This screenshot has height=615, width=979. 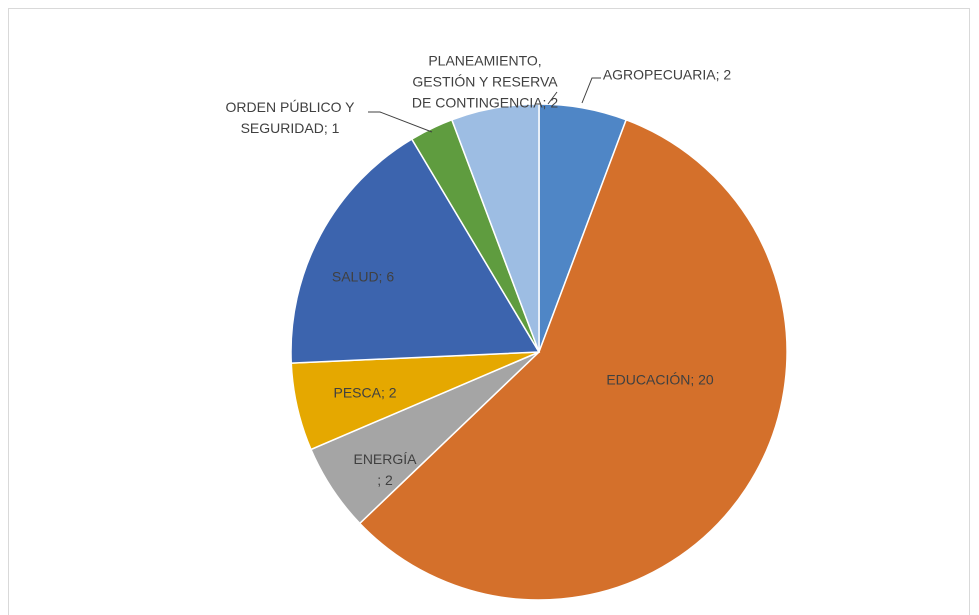 I want to click on data-label: EDUCACIÓN; 20, so click(x=660, y=379).